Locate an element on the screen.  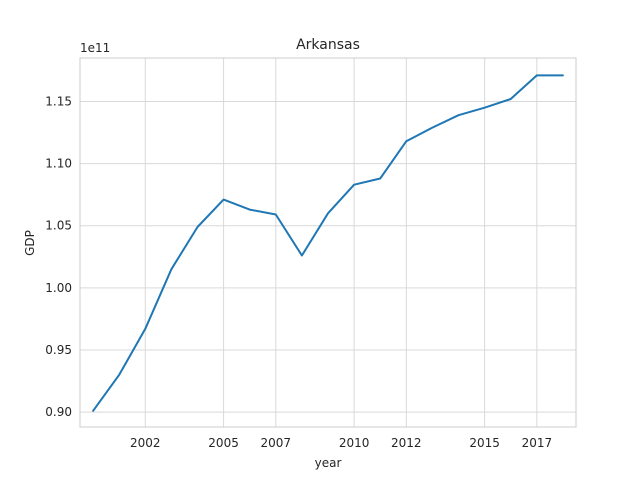
x-tick-label: 2002 is located at coordinates (145, 443).